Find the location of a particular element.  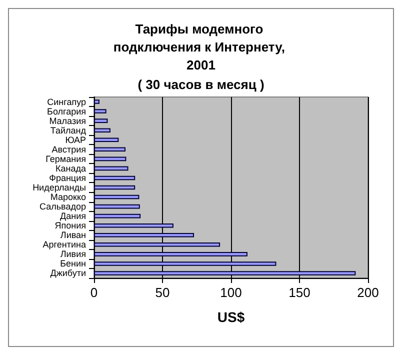

y-tick-label: Франция is located at coordinates (67, 177).